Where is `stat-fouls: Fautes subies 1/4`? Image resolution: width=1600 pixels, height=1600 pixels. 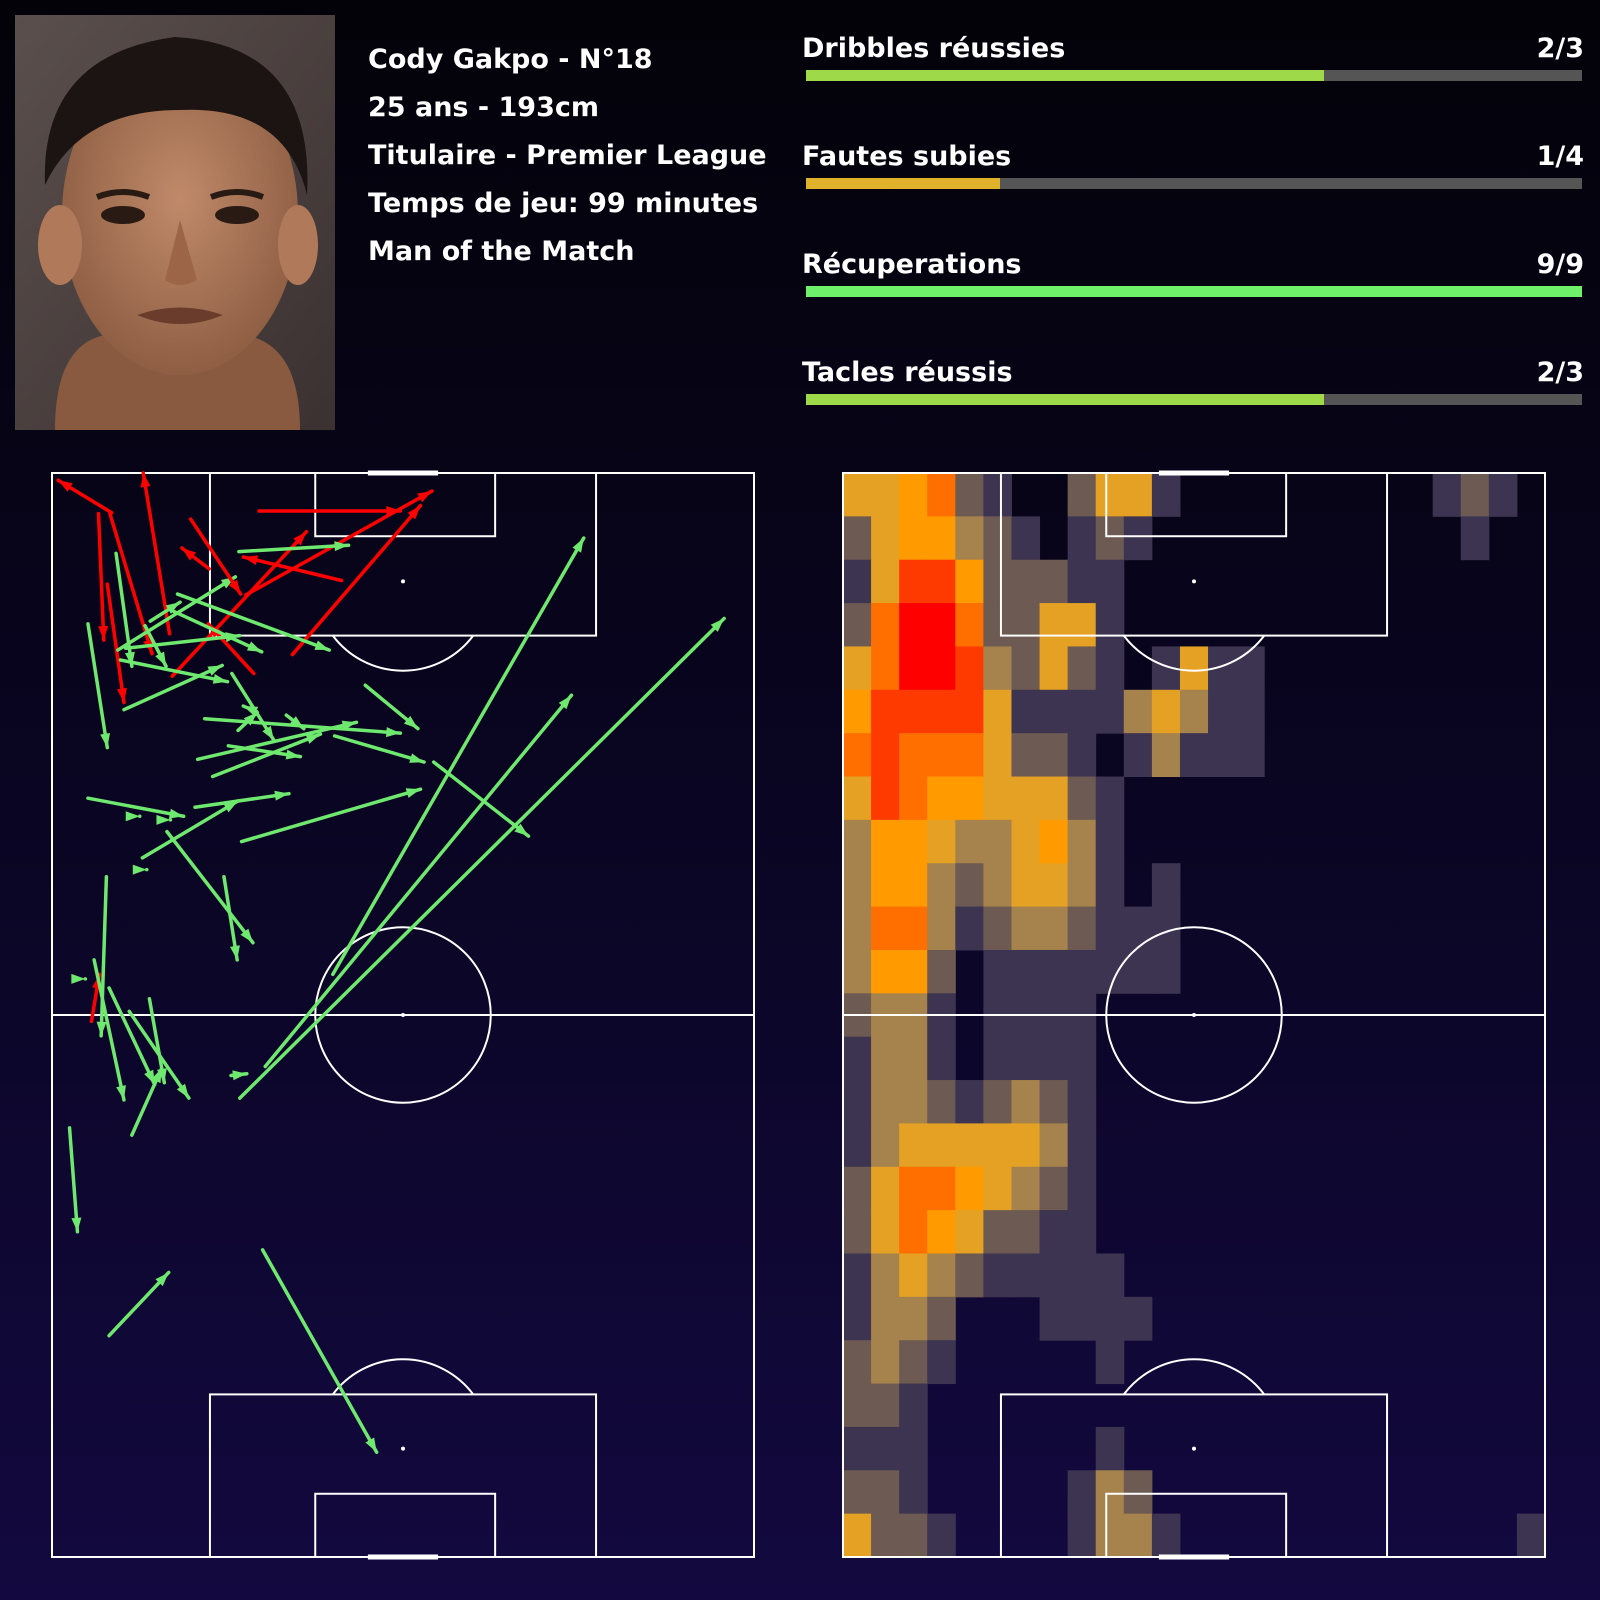
stat-fouls: Fautes subies 1/4 is located at coordinates (1193, 171).